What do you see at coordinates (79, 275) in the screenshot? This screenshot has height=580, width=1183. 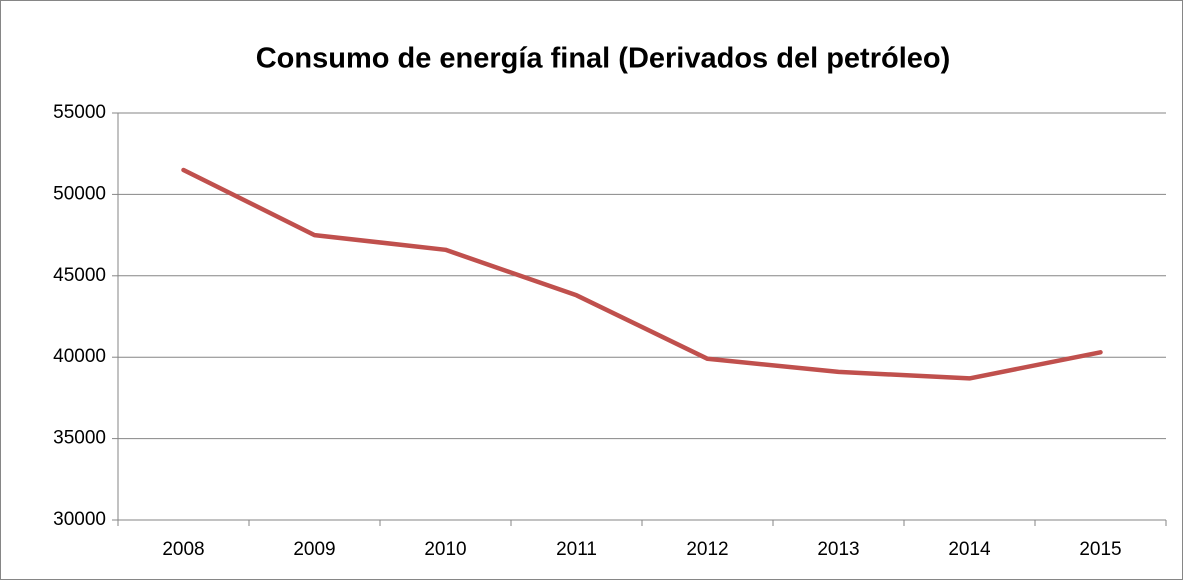 I see `y-tick-label: 45000` at bounding box center [79, 275].